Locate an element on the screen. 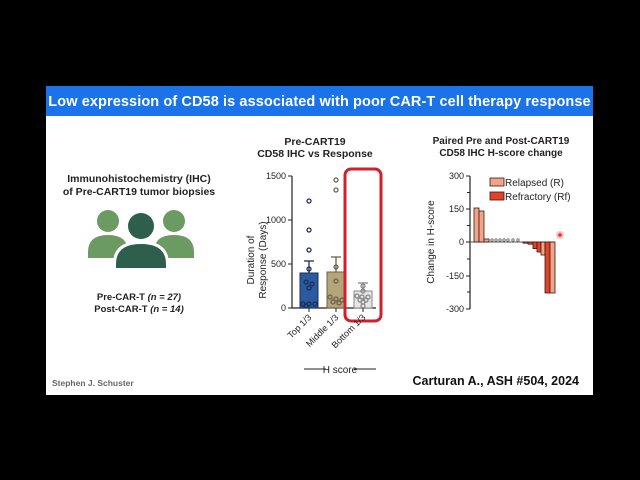 This screenshot has height=480, width=640. legend-relapsed: Relapsed (R) is located at coordinates (534, 183).